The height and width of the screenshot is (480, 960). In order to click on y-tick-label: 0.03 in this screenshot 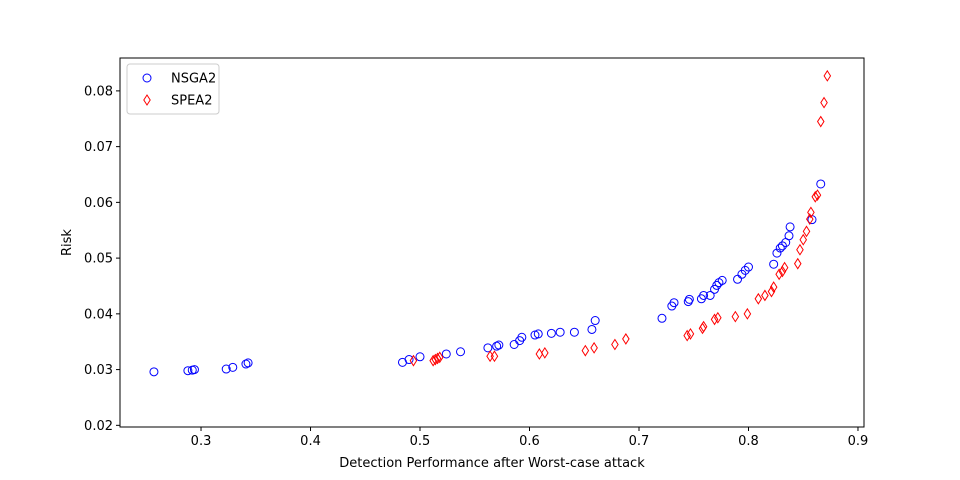, I will do `click(98, 370)`.